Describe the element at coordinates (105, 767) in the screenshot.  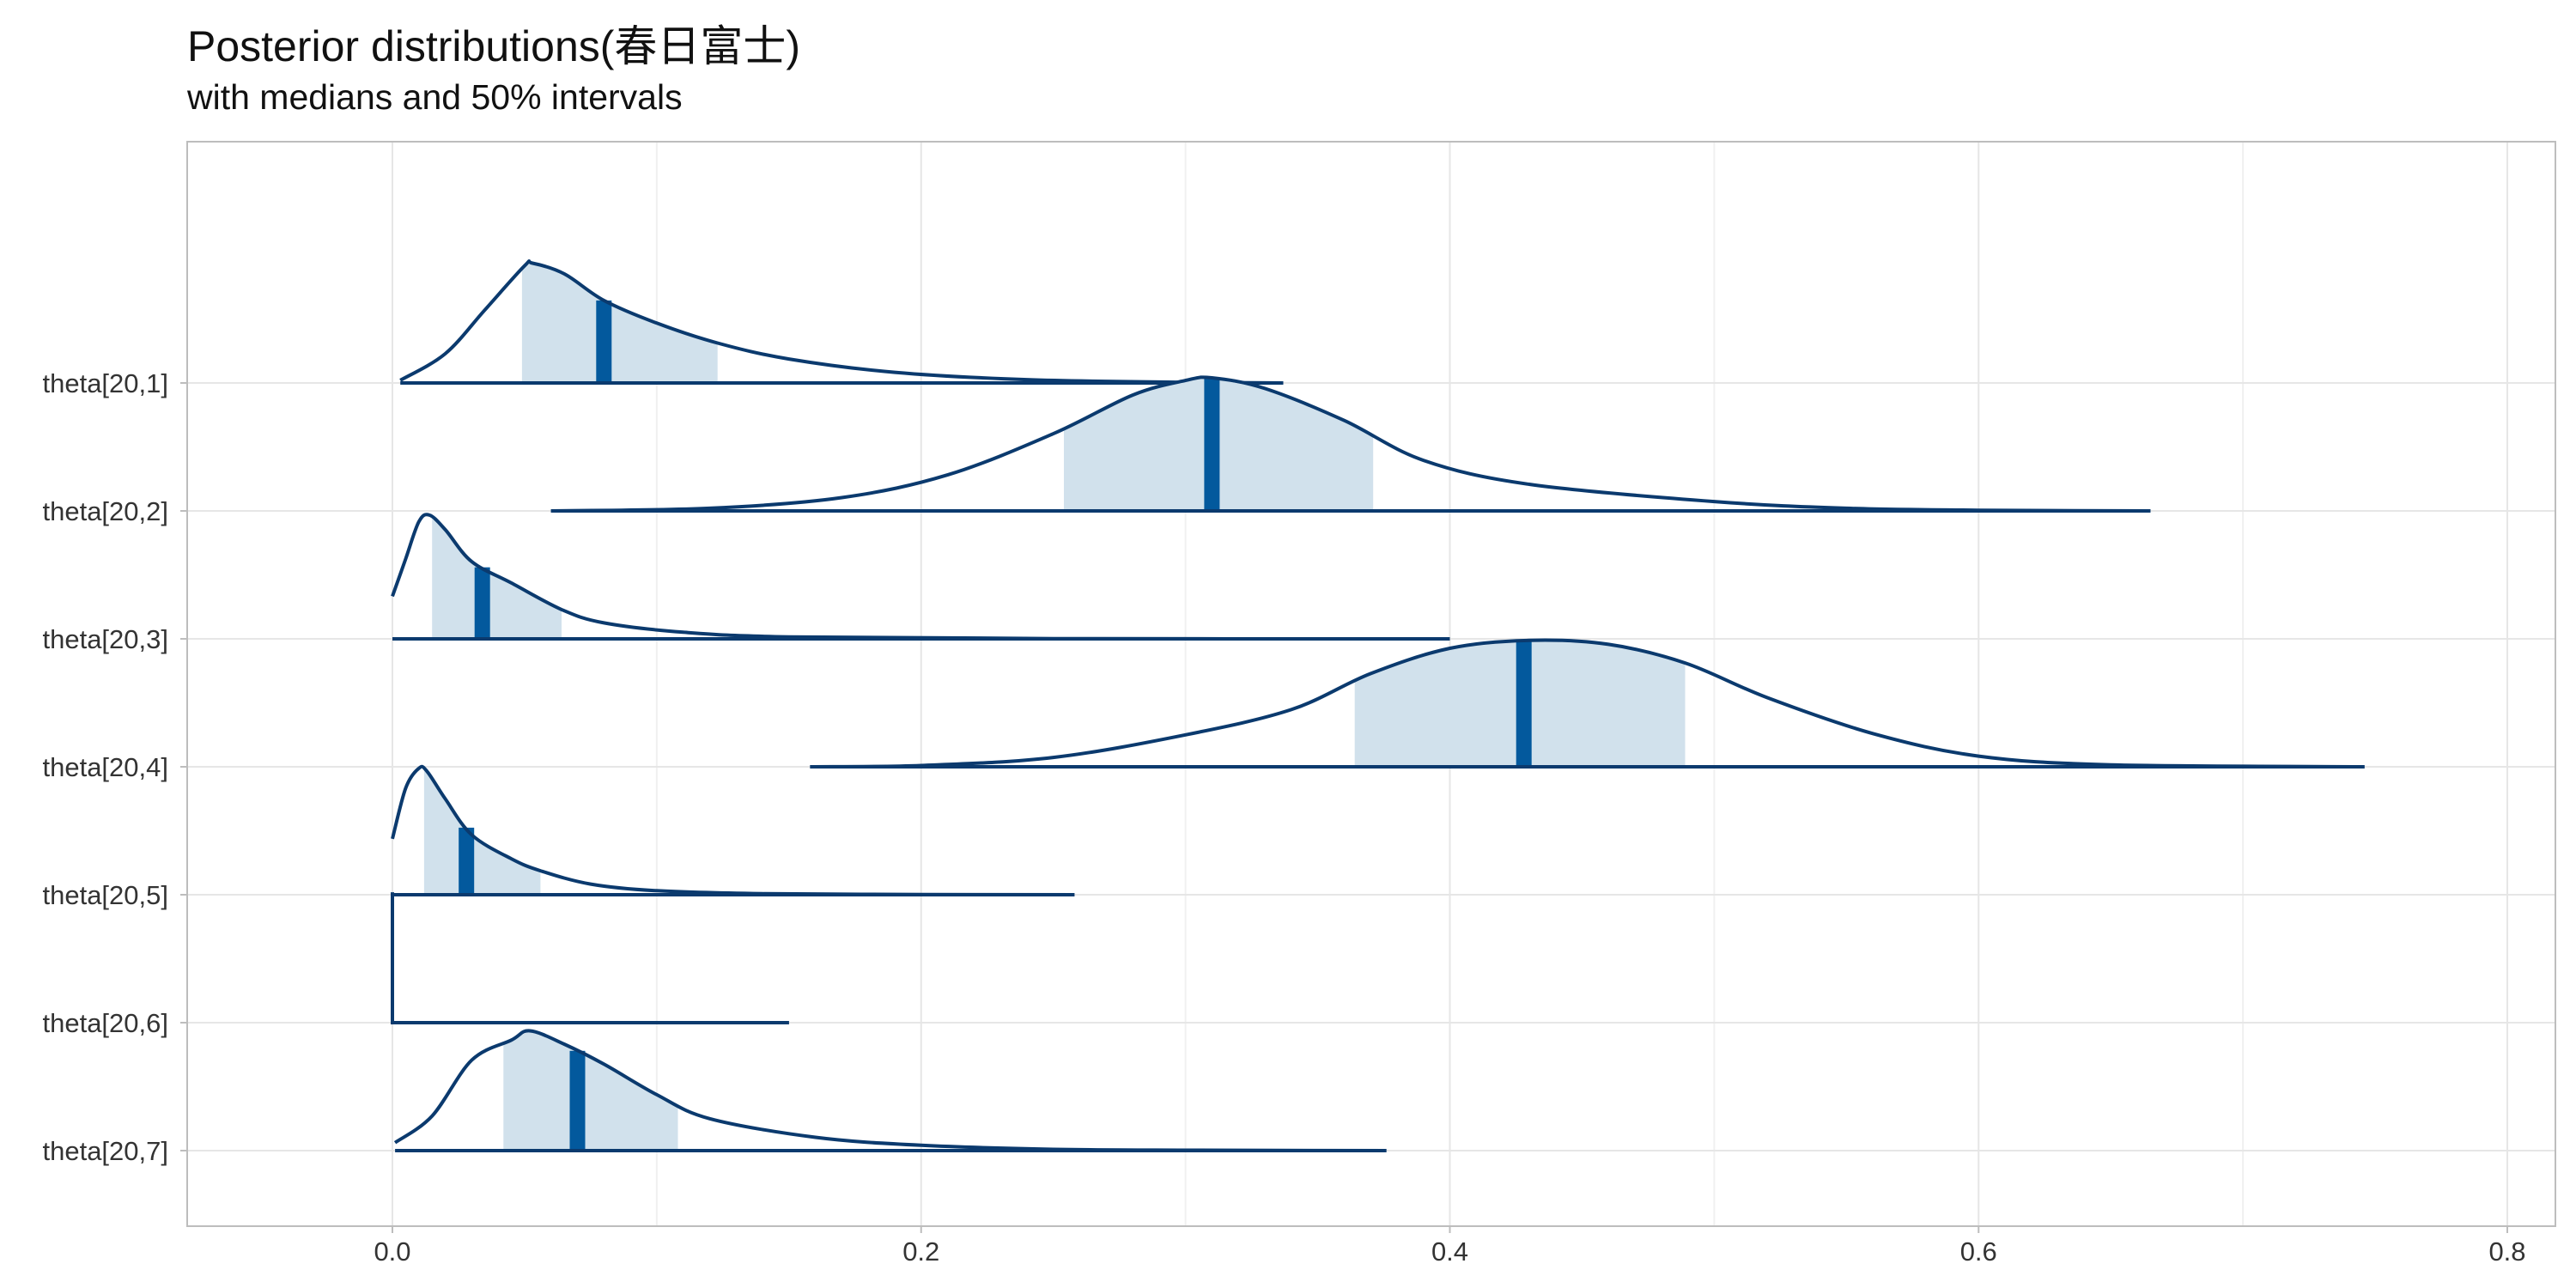
I see `y-tick-label: theta[20,4]` at that location.